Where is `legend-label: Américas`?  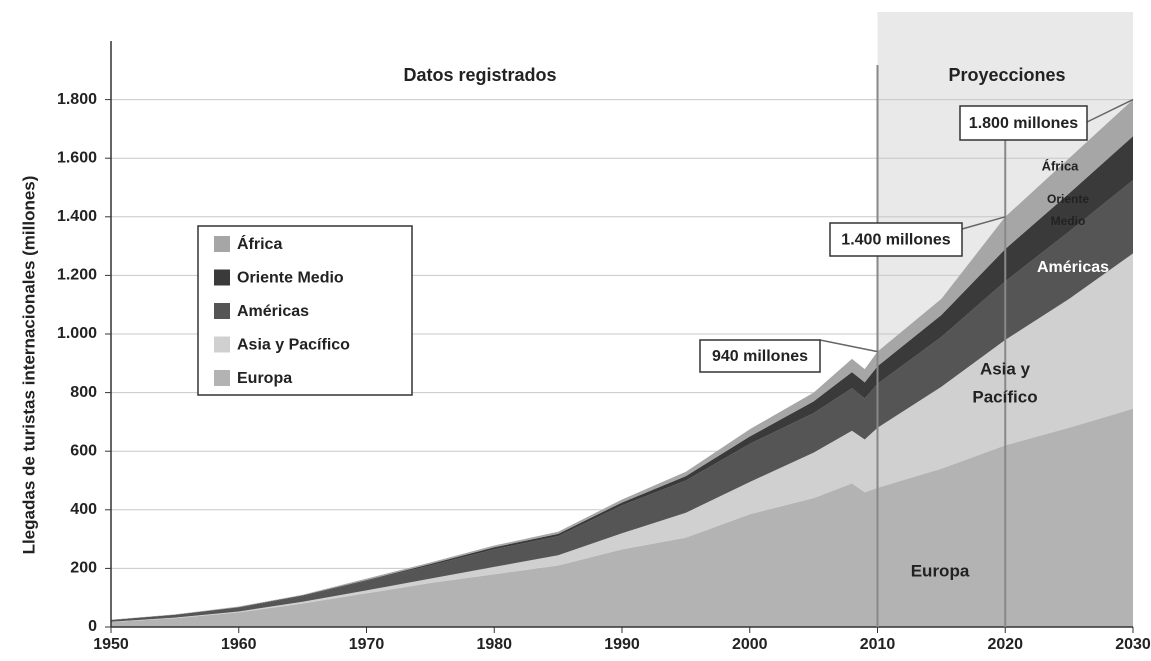
legend-label: Américas is located at coordinates (273, 311).